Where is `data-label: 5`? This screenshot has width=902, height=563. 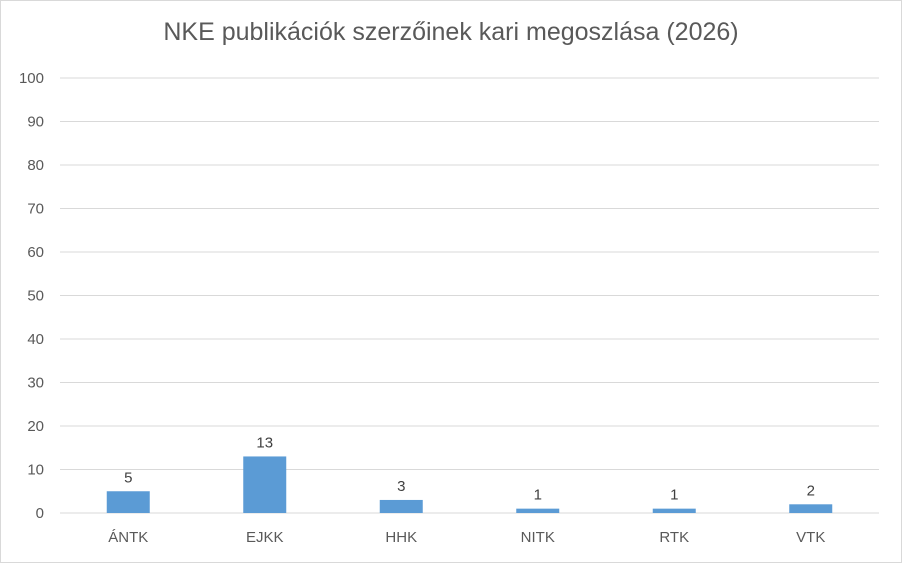
data-label: 5 is located at coordinates (128, 477).